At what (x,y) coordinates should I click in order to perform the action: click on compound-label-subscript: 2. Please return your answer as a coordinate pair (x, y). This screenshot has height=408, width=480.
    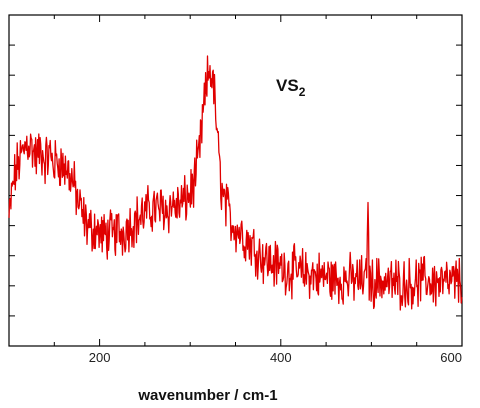
    Looking at the image, I should click on (302, 92).